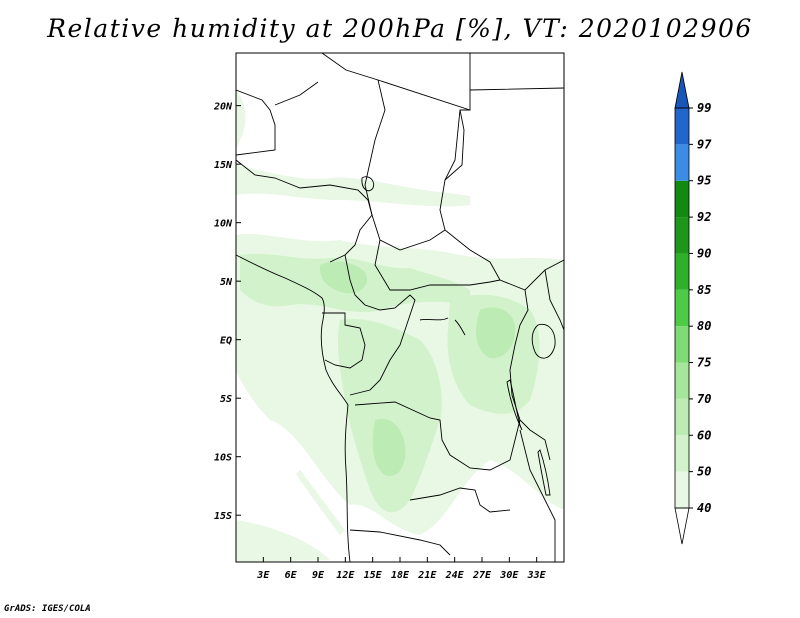  I want to click on border-gabon, so click(344, 340).